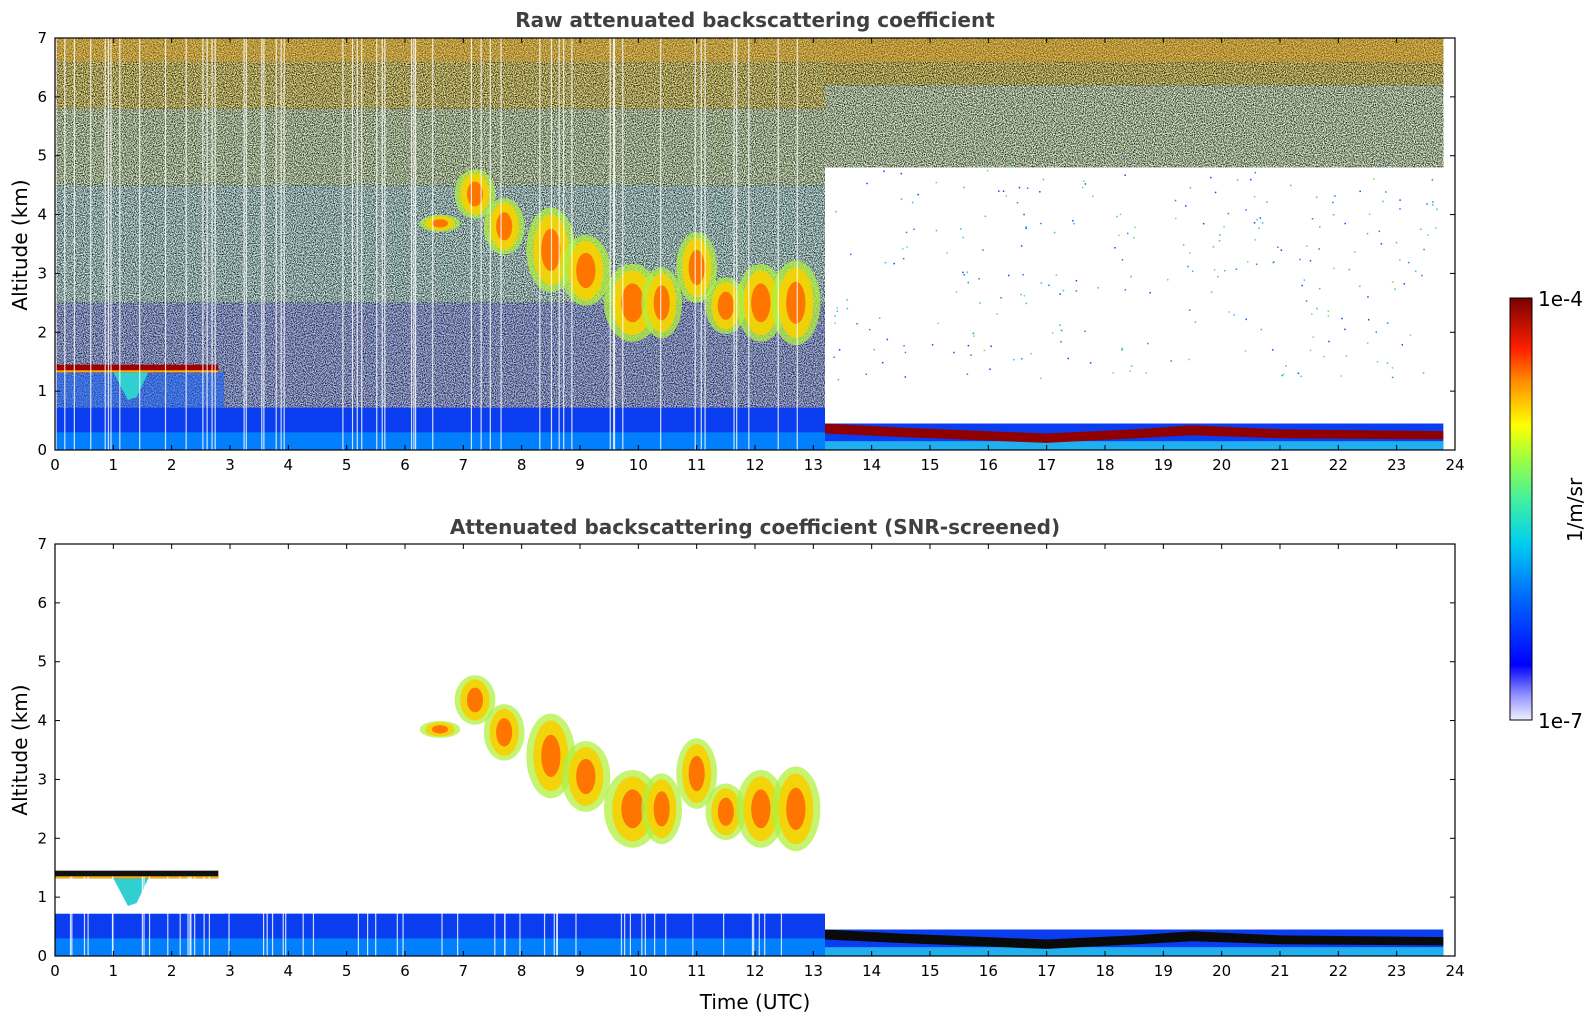  I want to click on y-tick-label: 2, so click(42, 332).